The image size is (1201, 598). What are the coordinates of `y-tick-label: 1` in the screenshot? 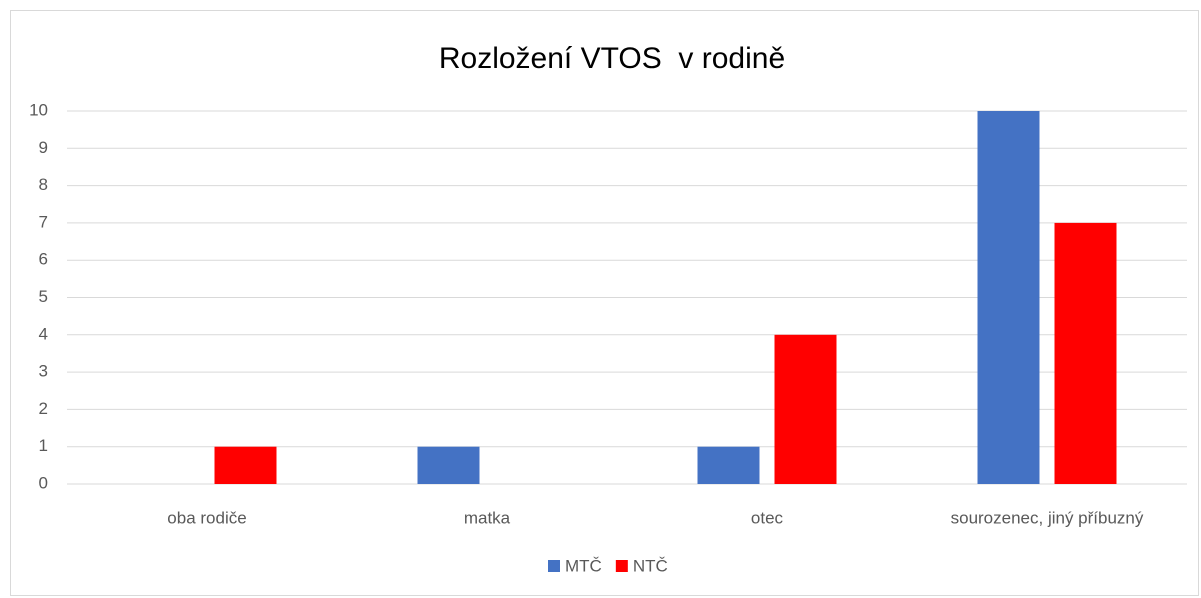 It's located at (43, 445).